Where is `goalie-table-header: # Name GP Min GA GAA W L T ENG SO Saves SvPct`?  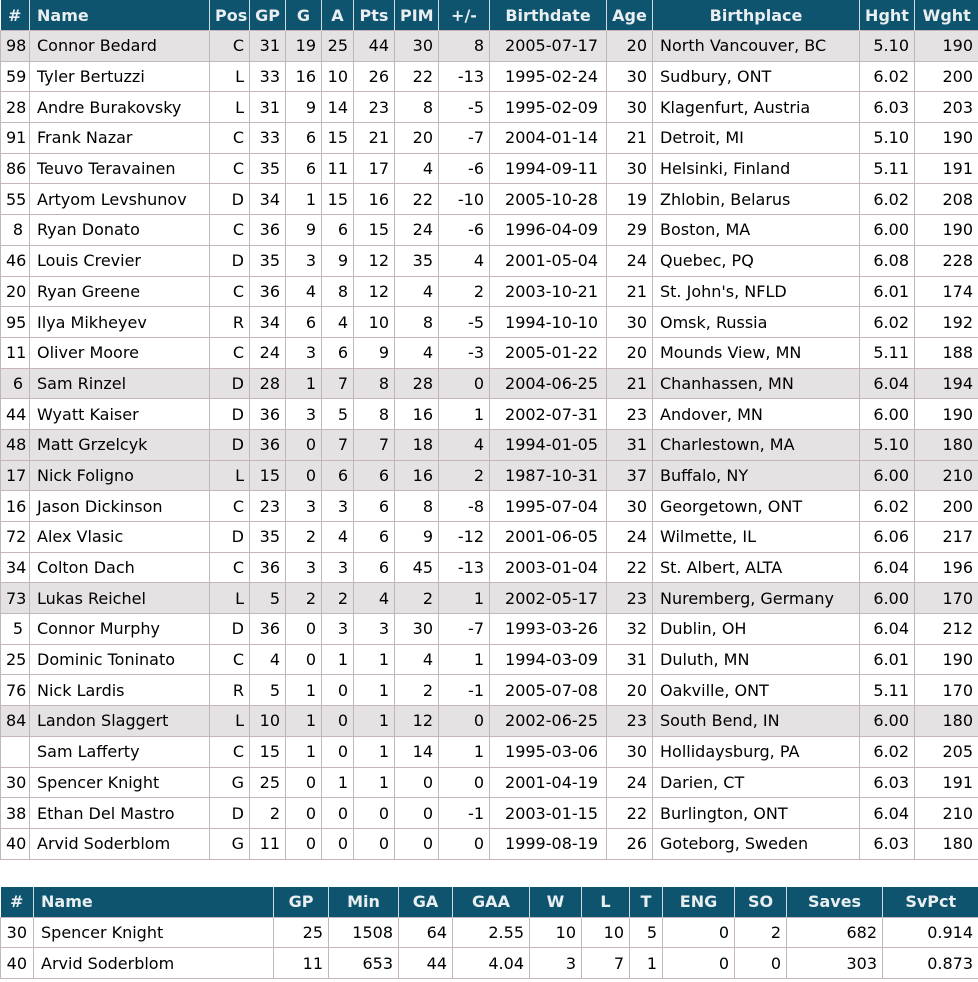
goalie-table-header: # Name GP Min GA GAA W L T ENG SO Saves SvPct is located at coordinates (489, 902).